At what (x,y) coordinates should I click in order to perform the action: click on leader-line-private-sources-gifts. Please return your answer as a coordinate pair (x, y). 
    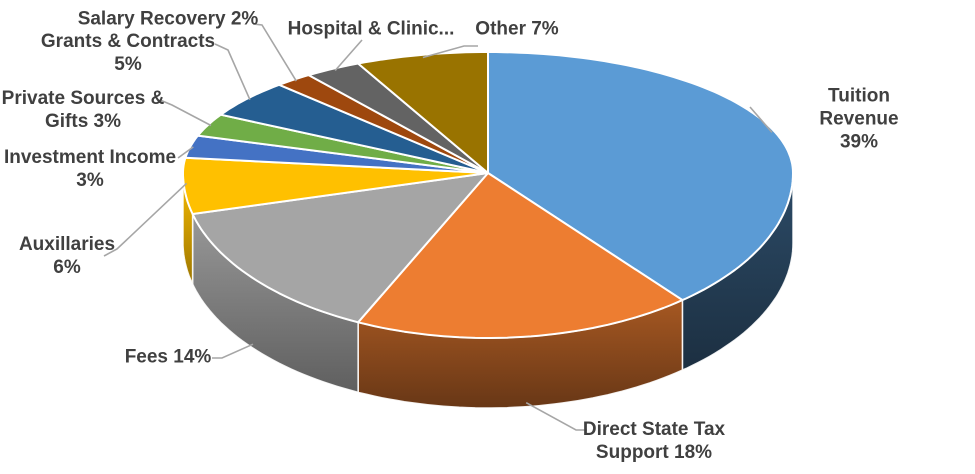
    Looking at the image, I should click on (185, 113).